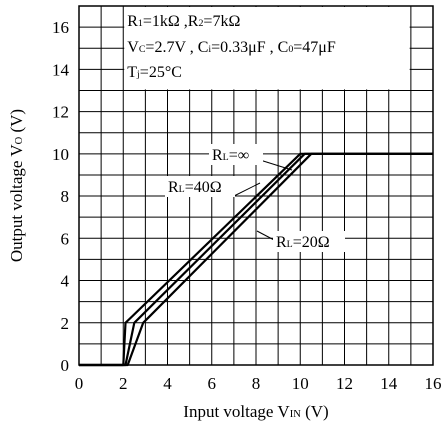 The width and height of the screenshot is (445, 429). Describe the element at coordinates (16, 185) in the screenshot. I see `y-axis-title: Output voltage VO (V)` at that location.